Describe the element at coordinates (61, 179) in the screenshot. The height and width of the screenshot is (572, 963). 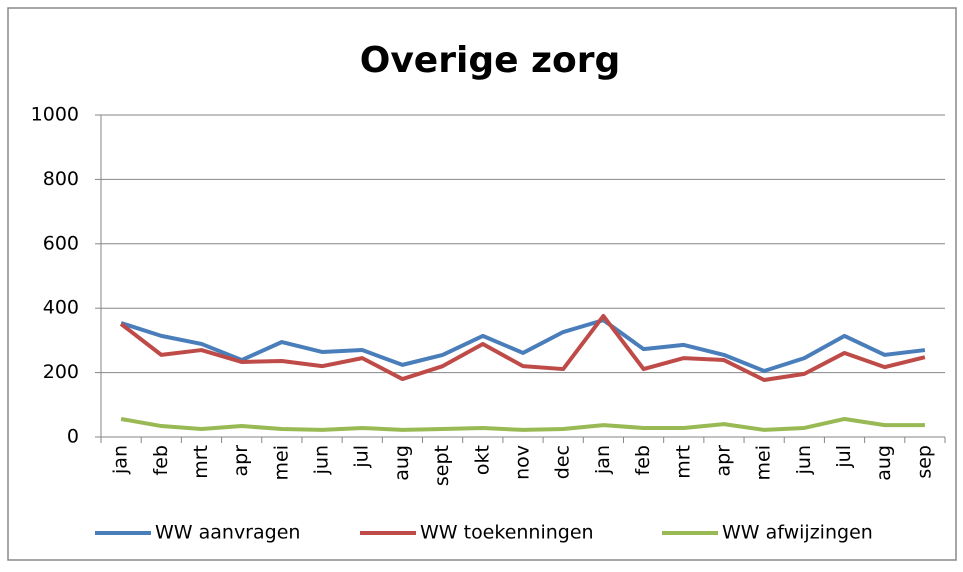
I see `y-tick-label: 800` at that location.